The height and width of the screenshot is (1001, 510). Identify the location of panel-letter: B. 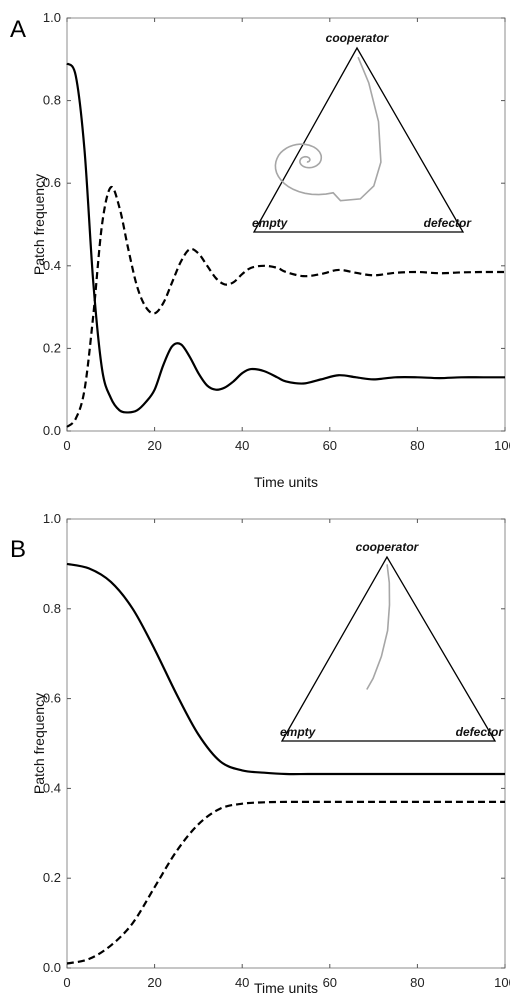
(18, 549).